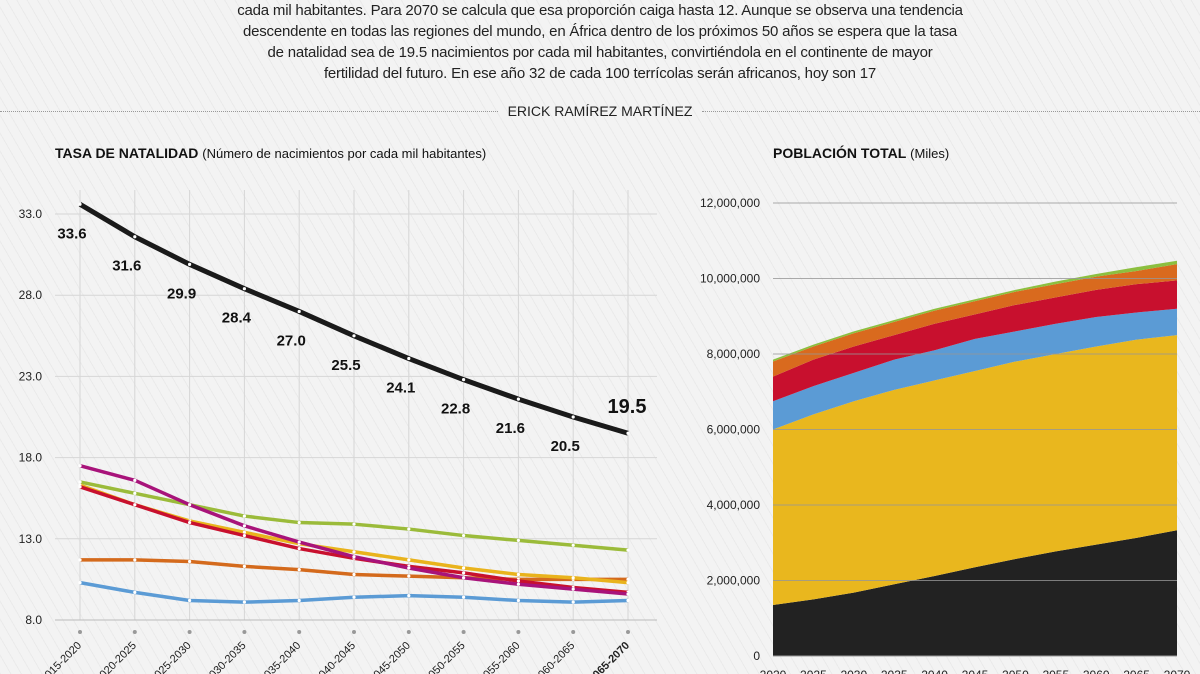 The height and width of the screenshot is (674, 1200). Describe the element at coordinates (31, 539) in the screenshot. I see `y-tick-label: 13.0` at that location.